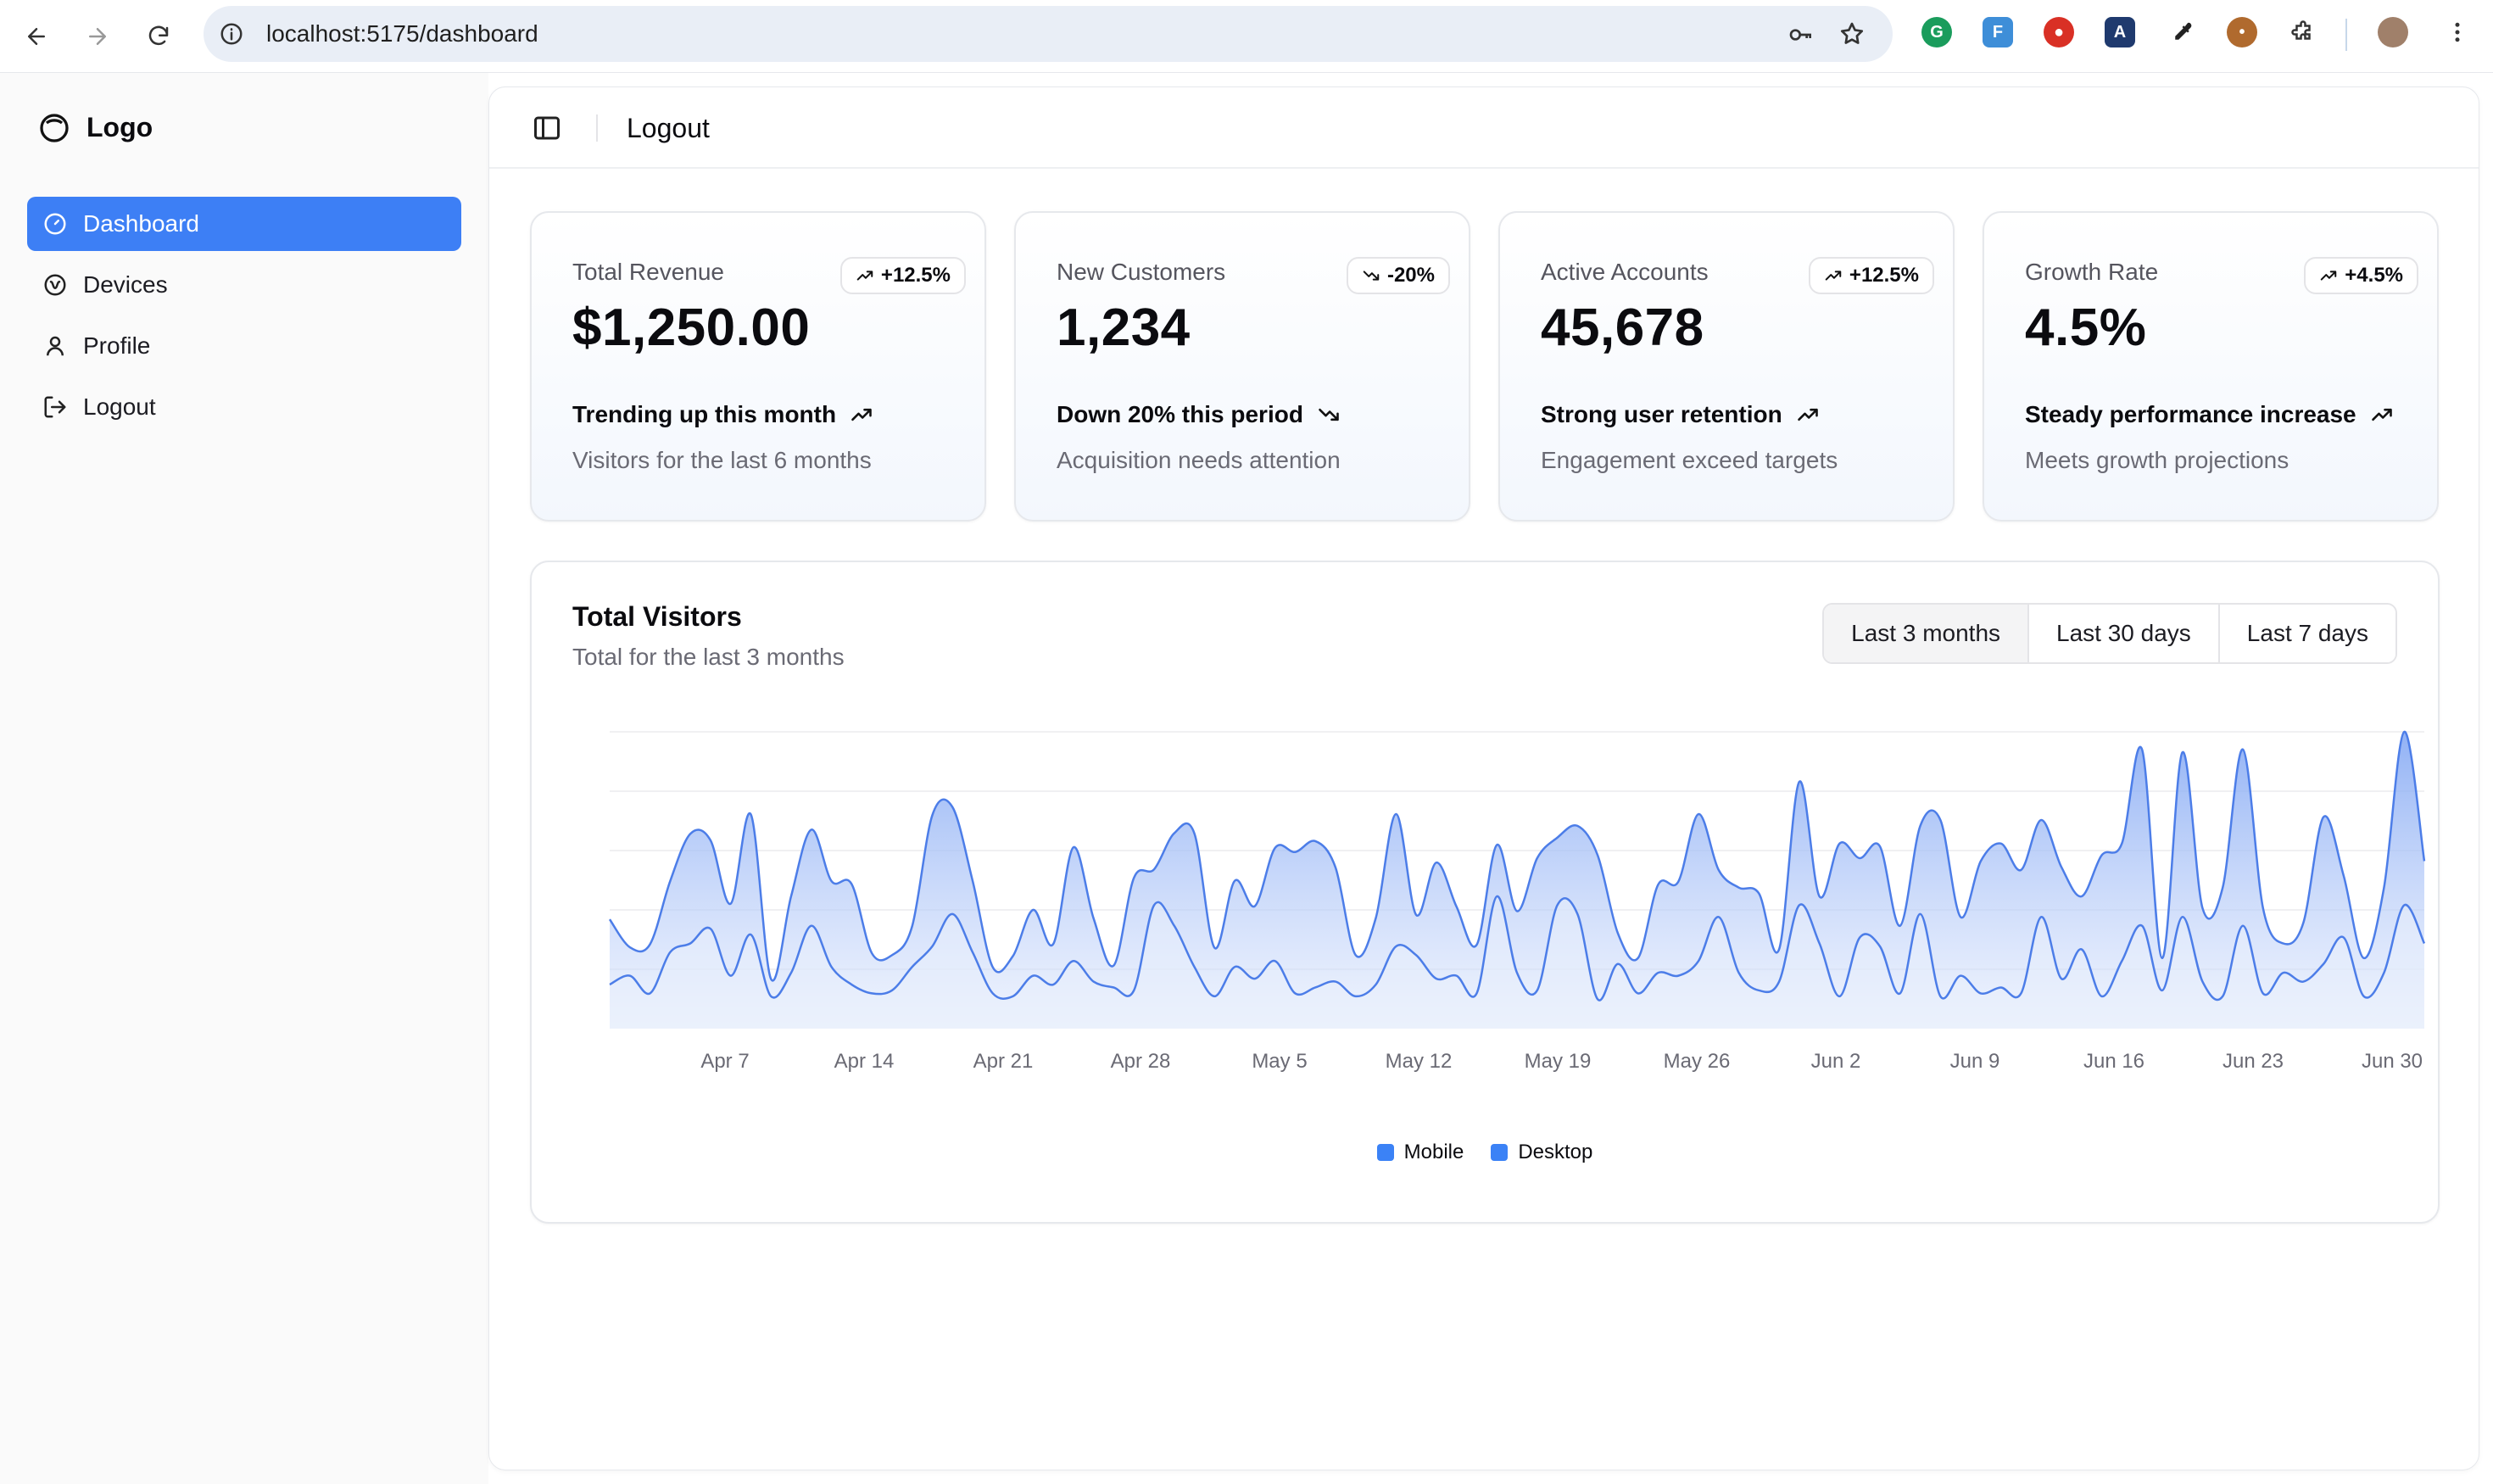  I want to click on foot-title-text: Down 20% this period, so click(1180, 414).